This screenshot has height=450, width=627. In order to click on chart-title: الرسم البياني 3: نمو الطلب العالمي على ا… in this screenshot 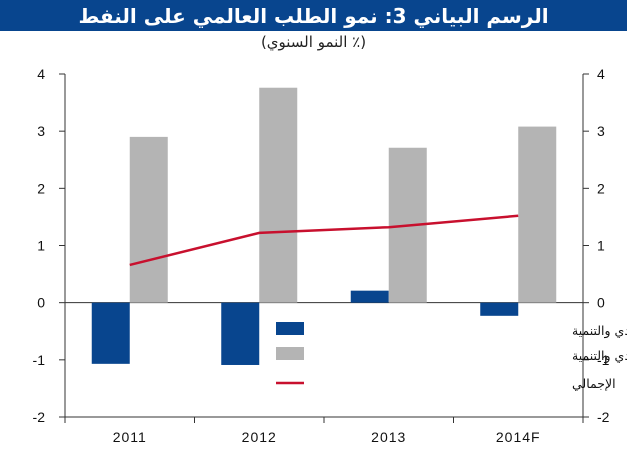, I will do `click(313, 15)`.